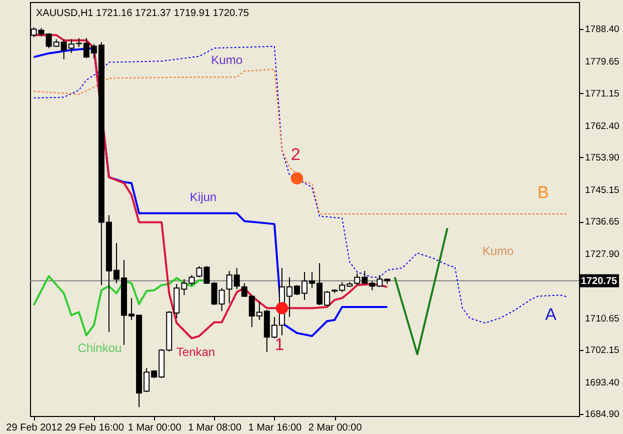 The width and height of the screenshot is (623, 434). What do you see at coordinates (543, 192) in the screenshot?
I see `annotation: B` at bounding box center [543, 192].